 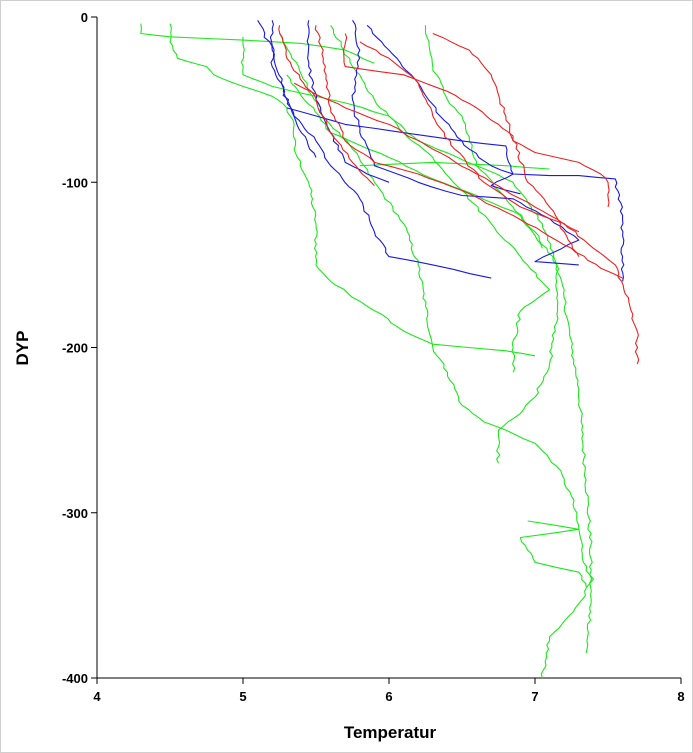 I want to click on x-tick-label: 6, so click(x=388, y=696).